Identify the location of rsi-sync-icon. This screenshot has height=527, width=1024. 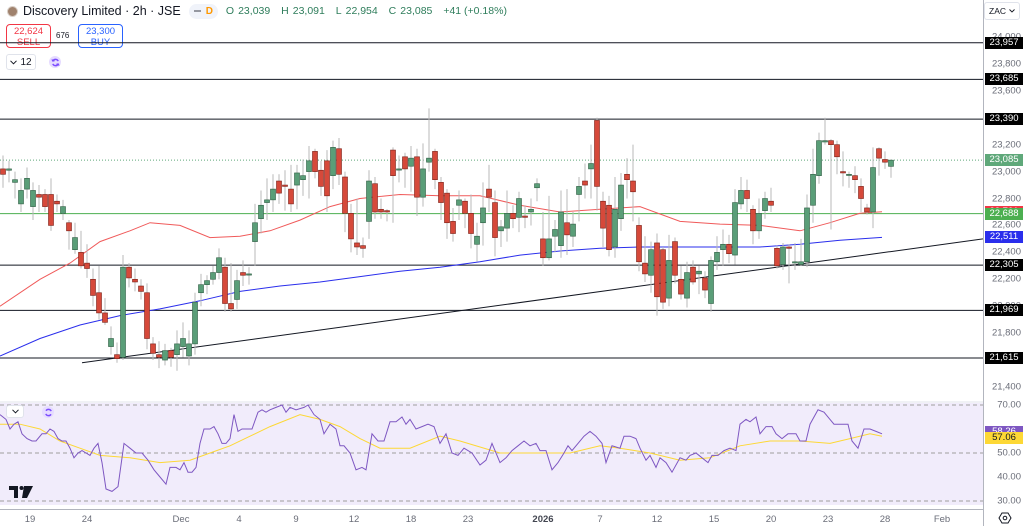
(48, 412).